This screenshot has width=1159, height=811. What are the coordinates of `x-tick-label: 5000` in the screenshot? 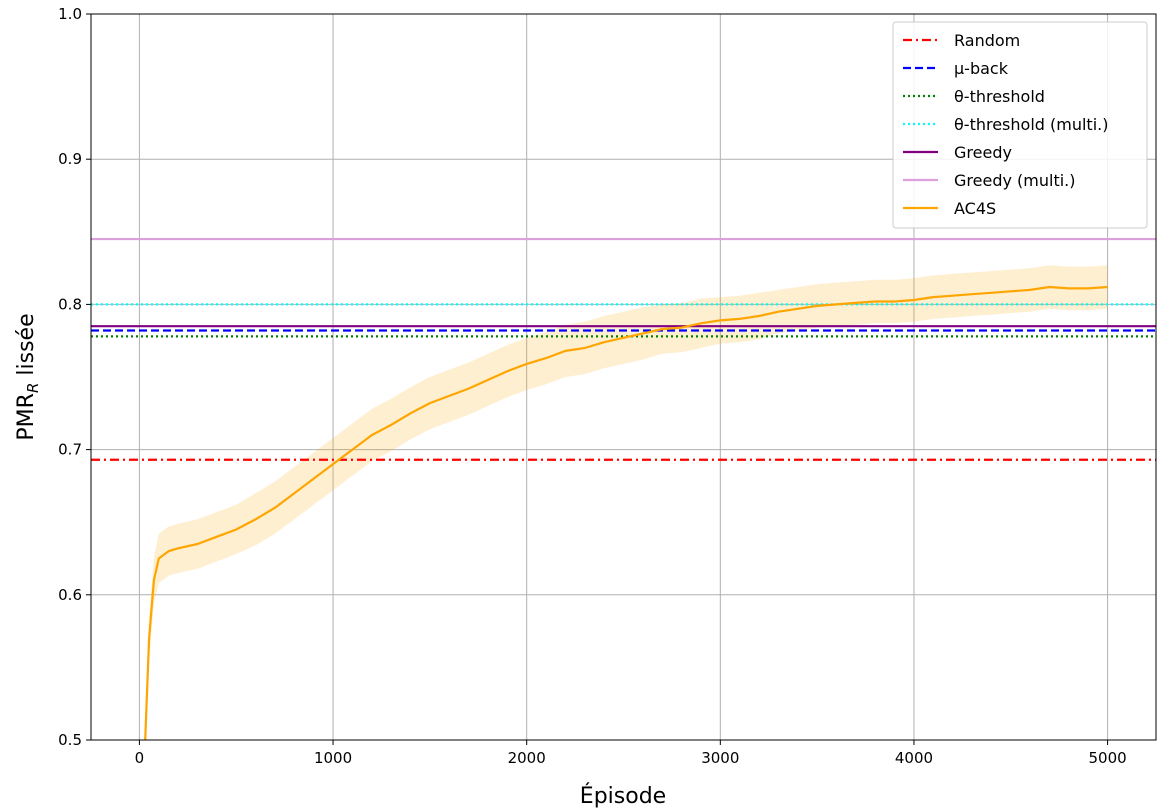 It's located at (1107, 758).